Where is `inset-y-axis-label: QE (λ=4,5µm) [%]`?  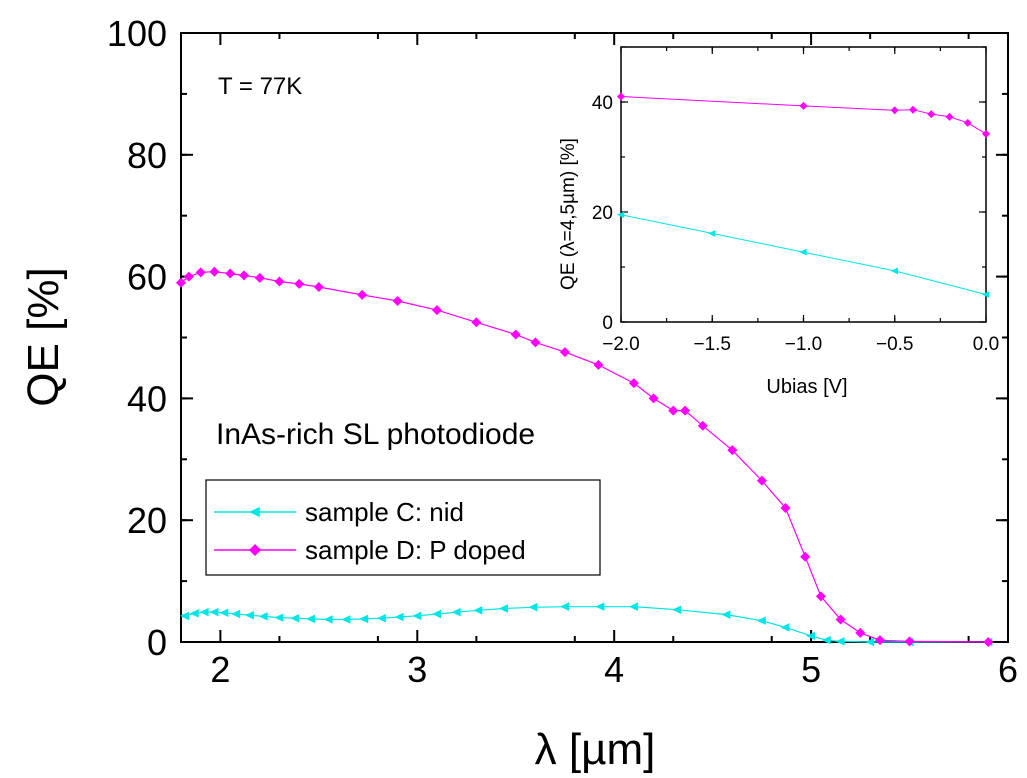
inset-y-axis-label: QE (λ=4,5µm) [%] is located at coordinates (568, 214).